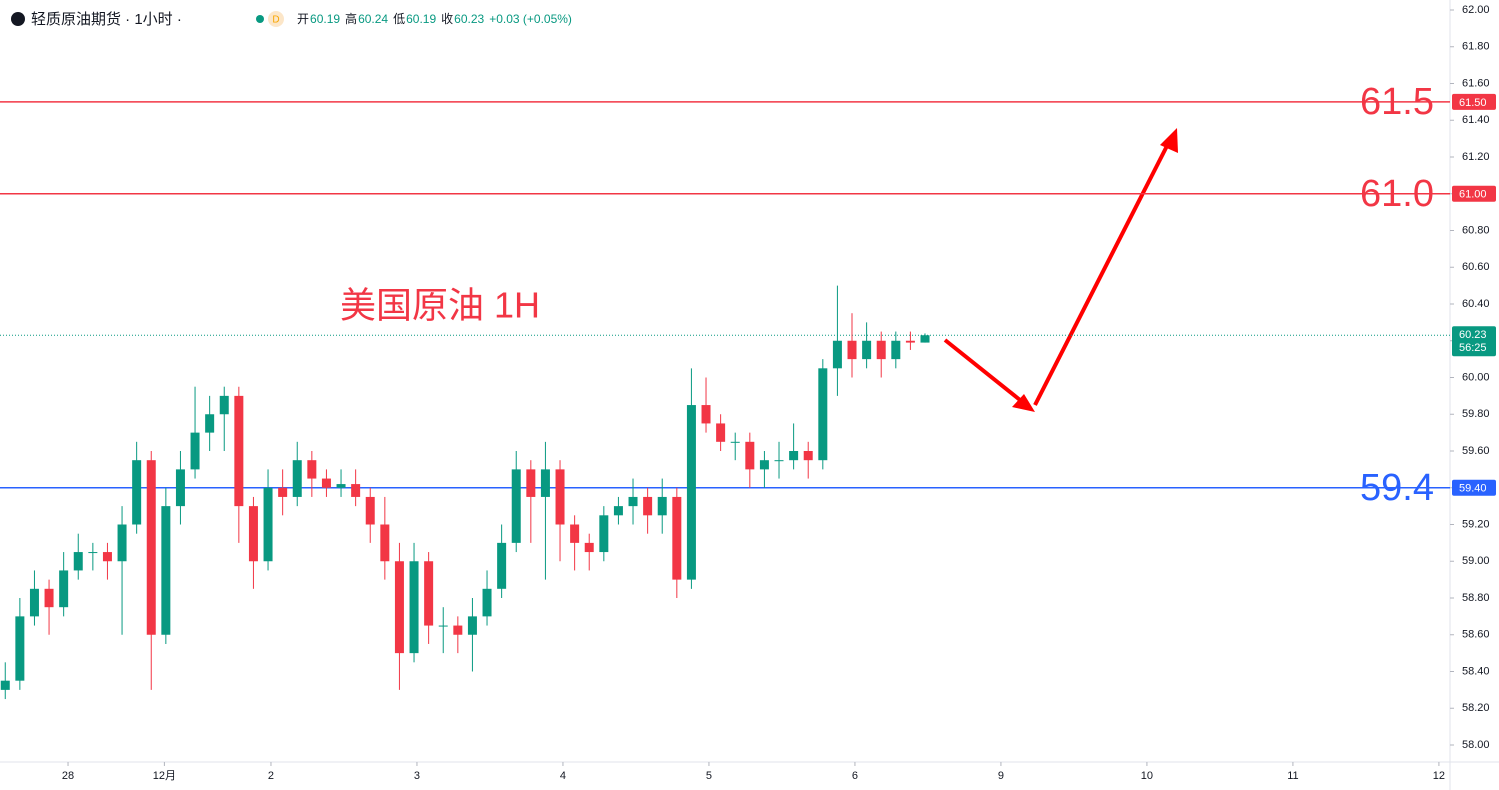 This screenshot has width=1499, height=790. What do you see at coordinates (440, 305) in the screenshot?
I see `annotation: 美国原油 1H` at bounding box center [440, 305].